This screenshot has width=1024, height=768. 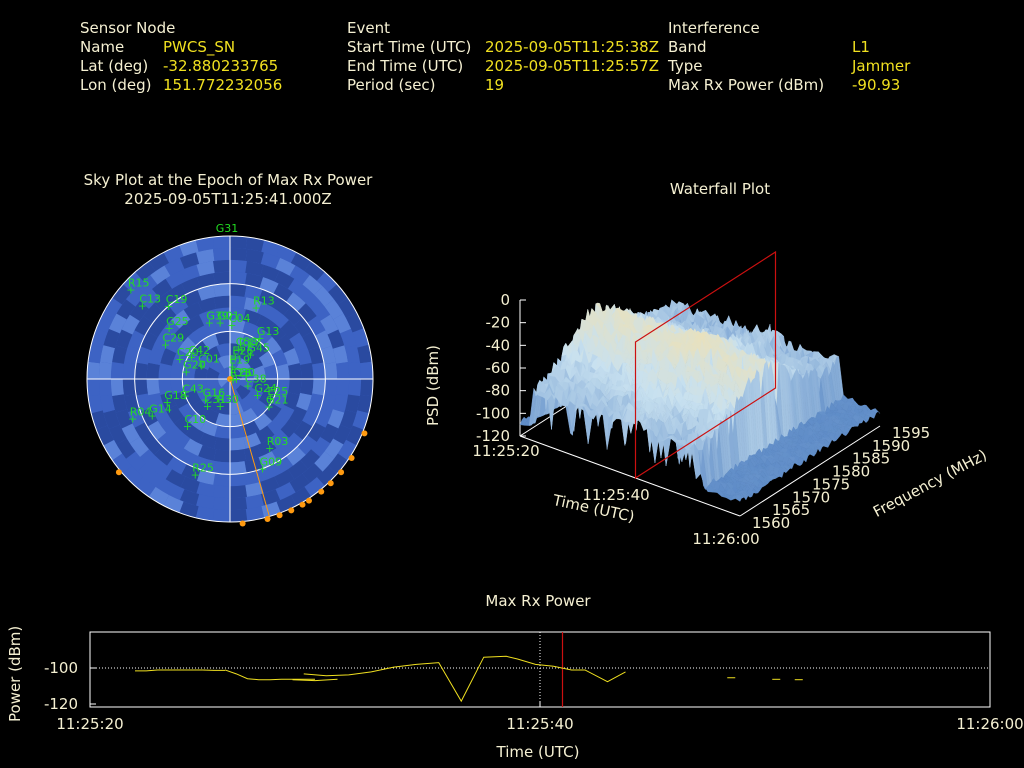 I want to click on sensor-header: Sensor Node, so click(x=128, y=28).